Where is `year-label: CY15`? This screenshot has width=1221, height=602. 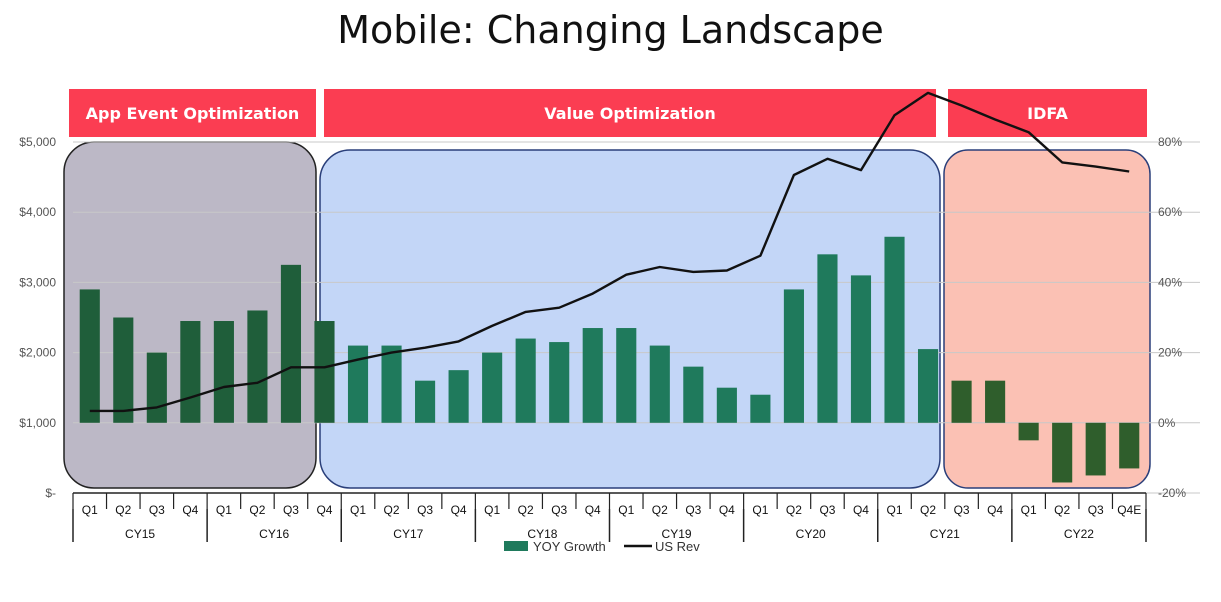
year-label: CY15 is located at coordinates (140, 534).